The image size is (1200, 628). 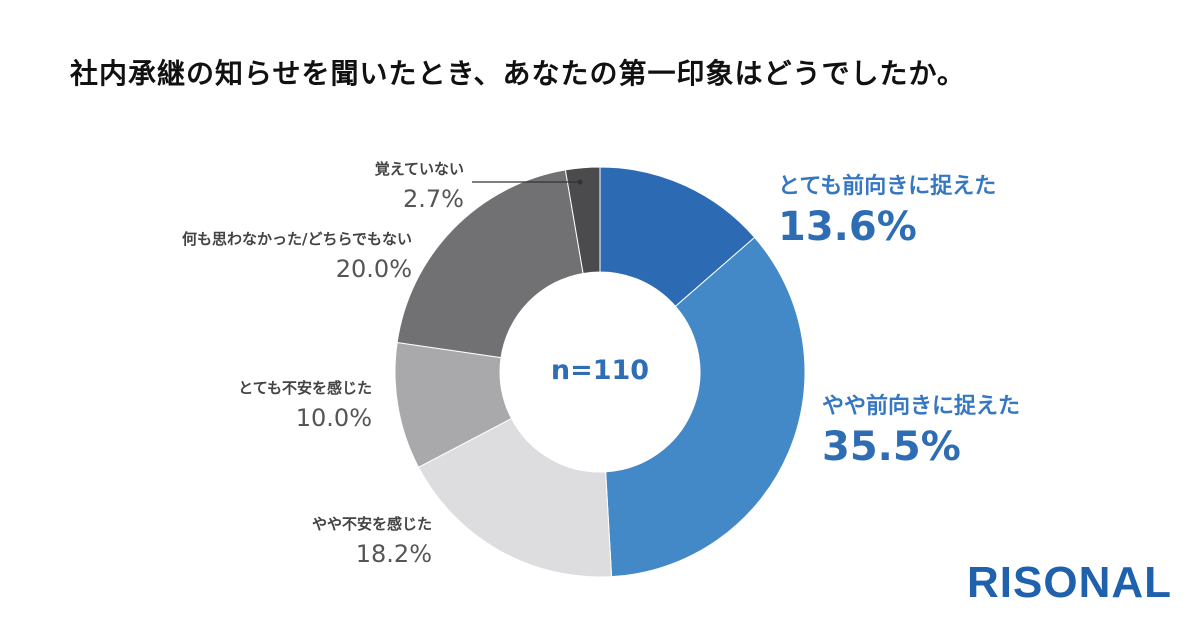 What do you see at coordinates (580, 182) in the screenshot?
I see `leader-dot` at bounding box center [580, 182].